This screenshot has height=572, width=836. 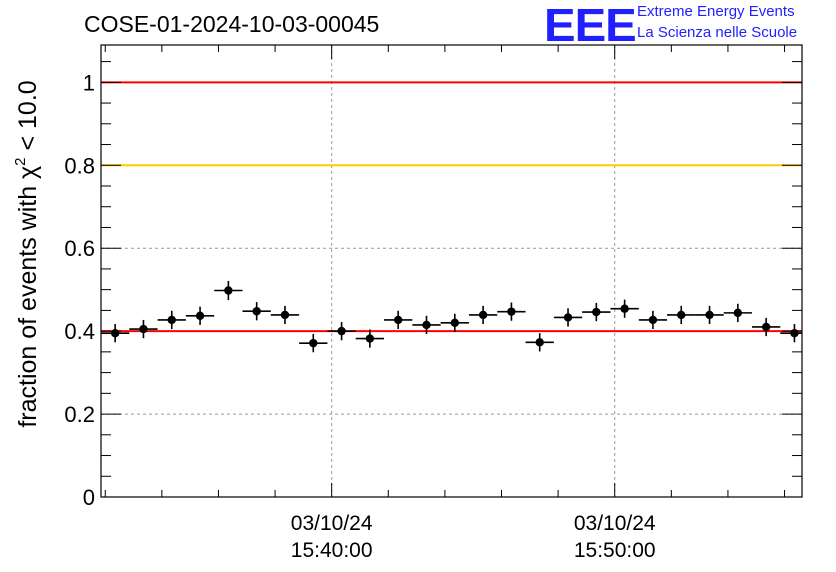 What do you see at coordinates (20, 161) in the screenshot?
I see `y-axis-label-superscript: 2` at bounding box center [20, 161].